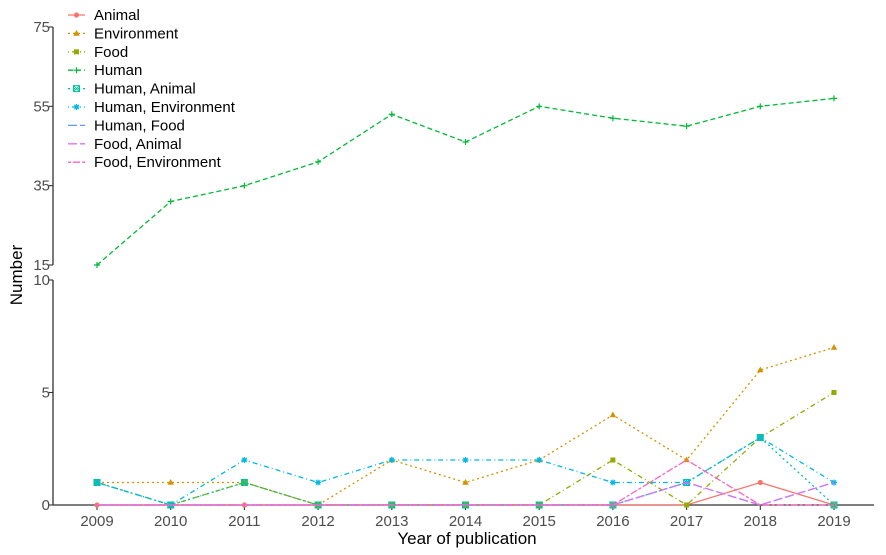 The image size is (886, 555). I want to click on legend-label: Food, Environment, so click(158, 162).